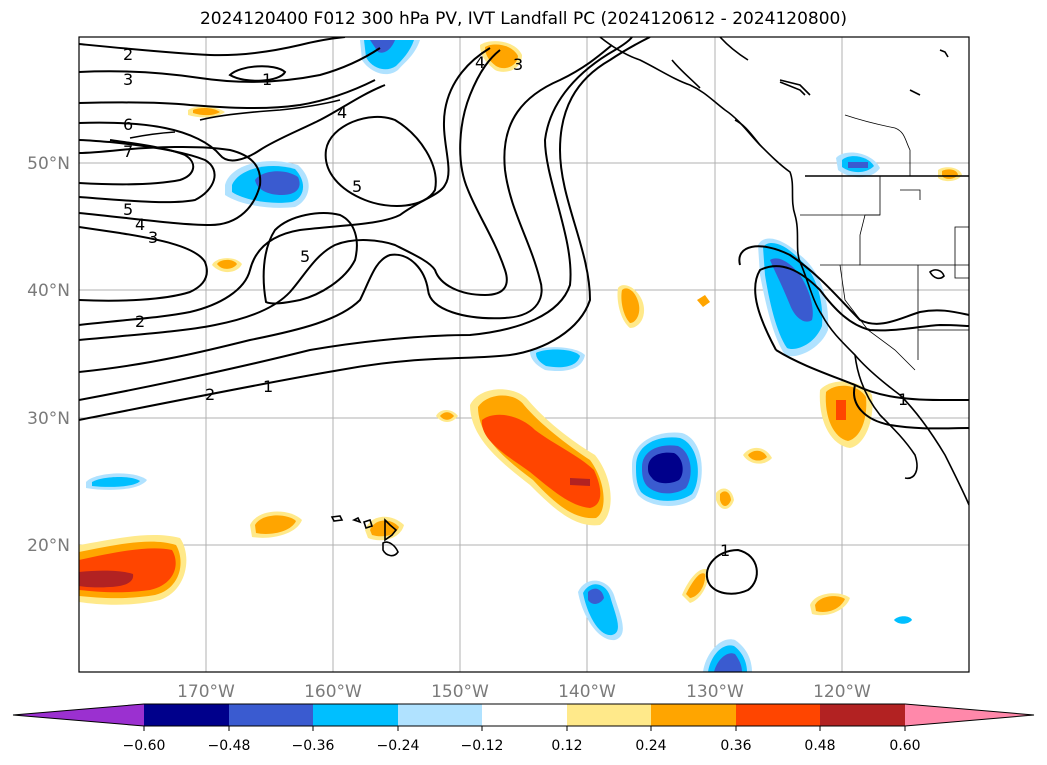 Image resolution: width=1047 pixels, height=765 pixels. What do you see at coordinates (128, 124) in the screenshot?
I see `contour-label: 6` at bounding box center [128, 124].